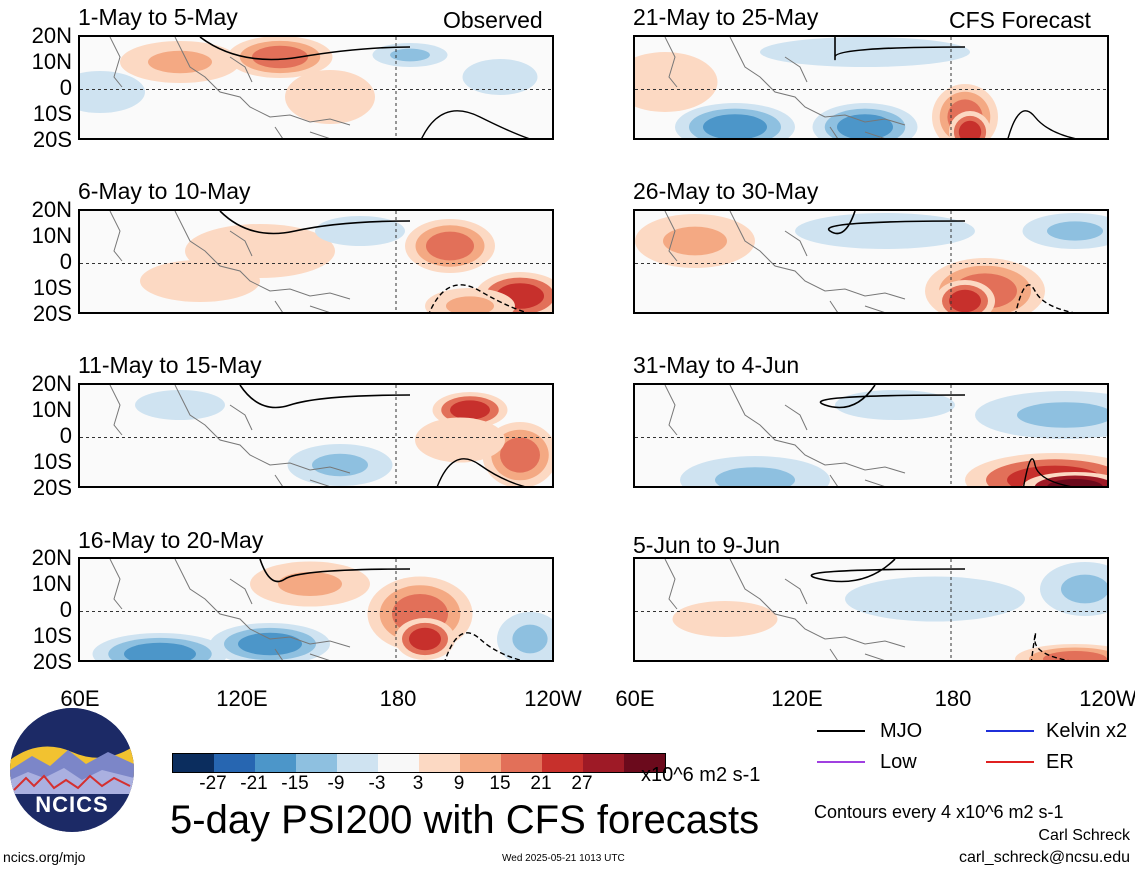 The image size is (1135, 872). I want to click on panel-title: 5-Jun to 9-Jun, so click(707, 545).